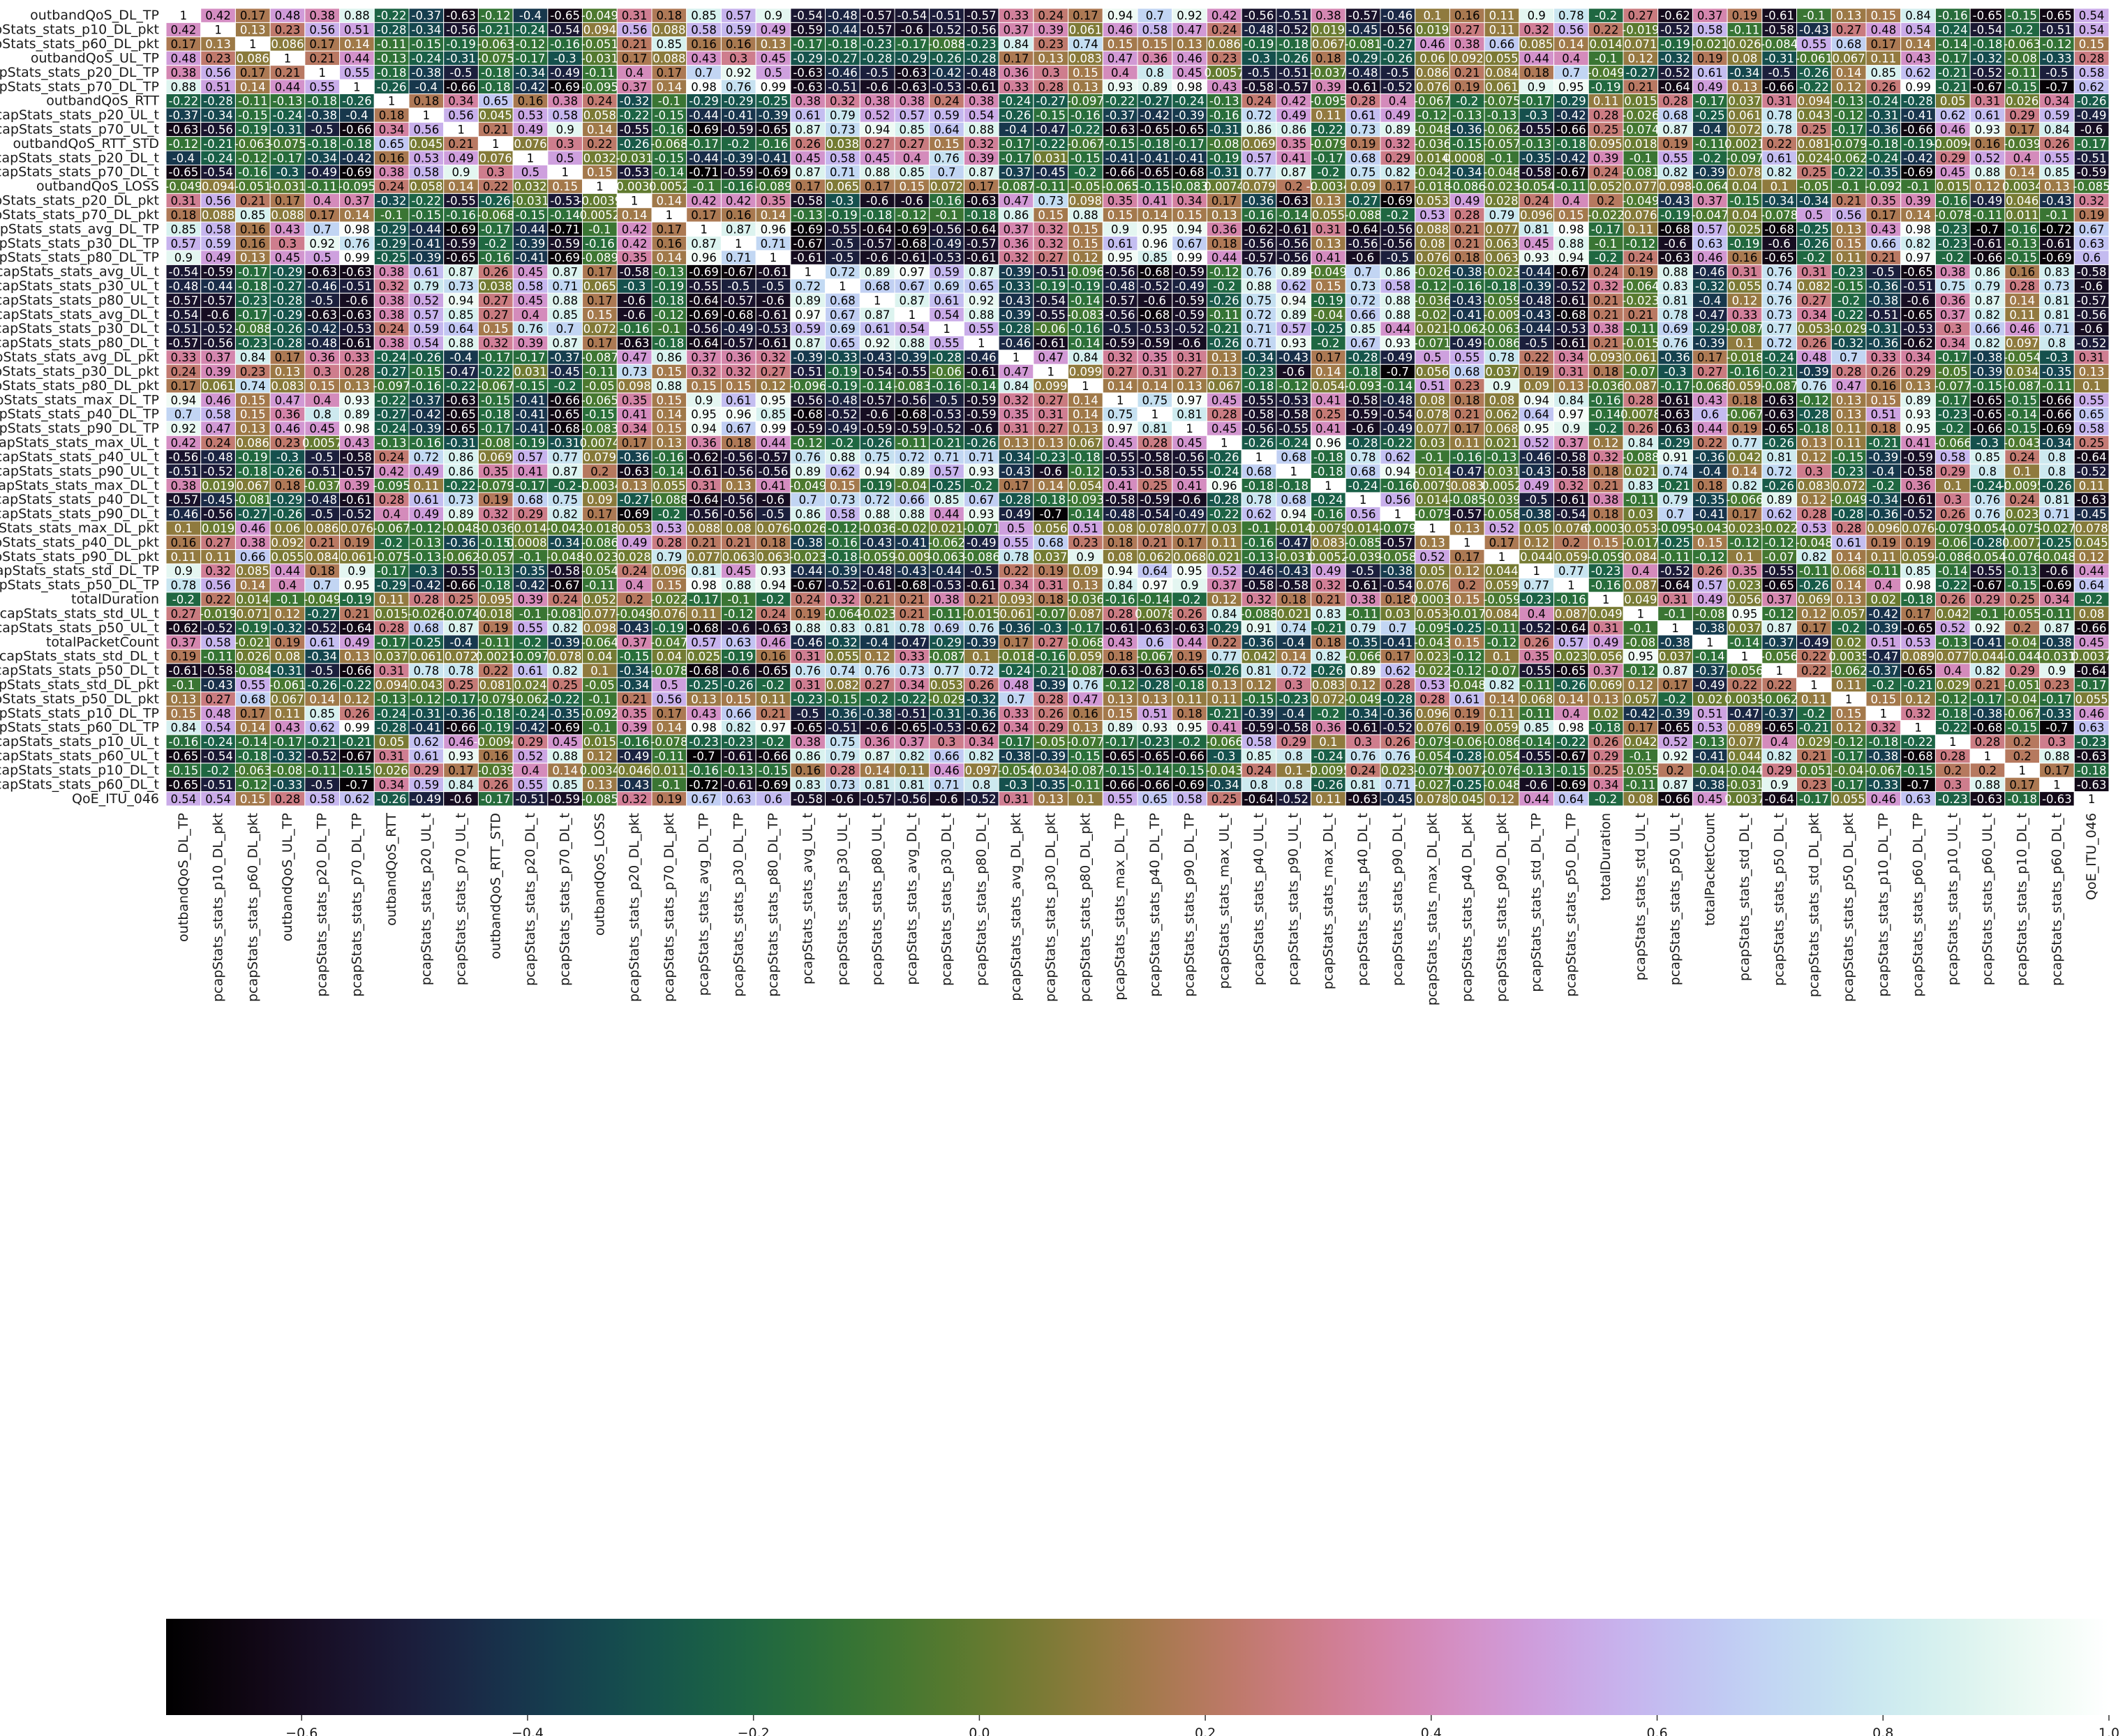  What do you see at coordinates (357, 528) in the screenshot?
I see `cell-value-label: 0.076` at bounding box center [357, 528].